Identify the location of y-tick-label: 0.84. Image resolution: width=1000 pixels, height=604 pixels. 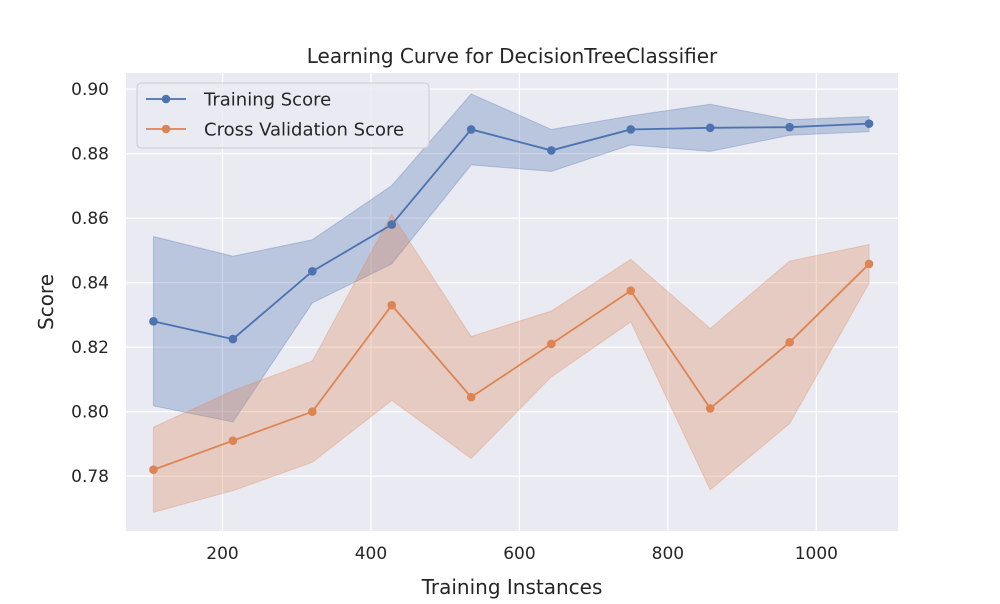
(90, 284).